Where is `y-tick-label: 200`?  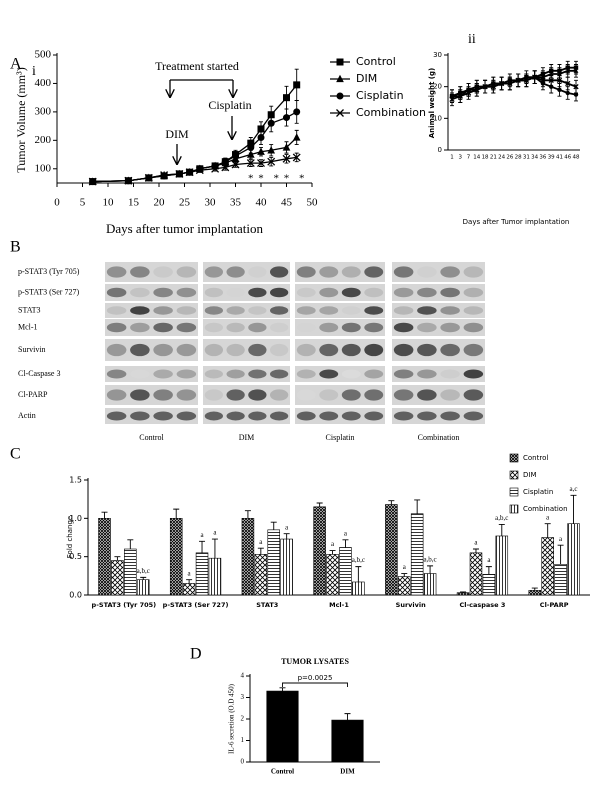
y-tick-label: 200 is located at coordinates (43, 140).